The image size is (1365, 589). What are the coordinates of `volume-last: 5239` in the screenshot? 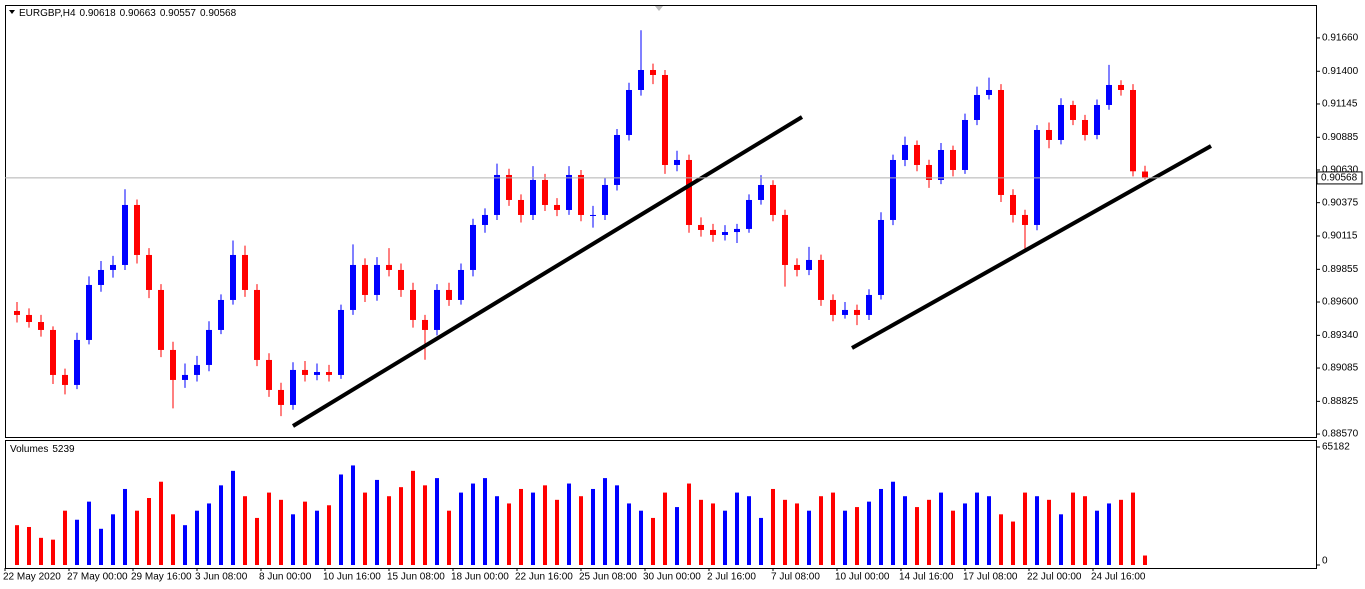 It's located at (63, 449).